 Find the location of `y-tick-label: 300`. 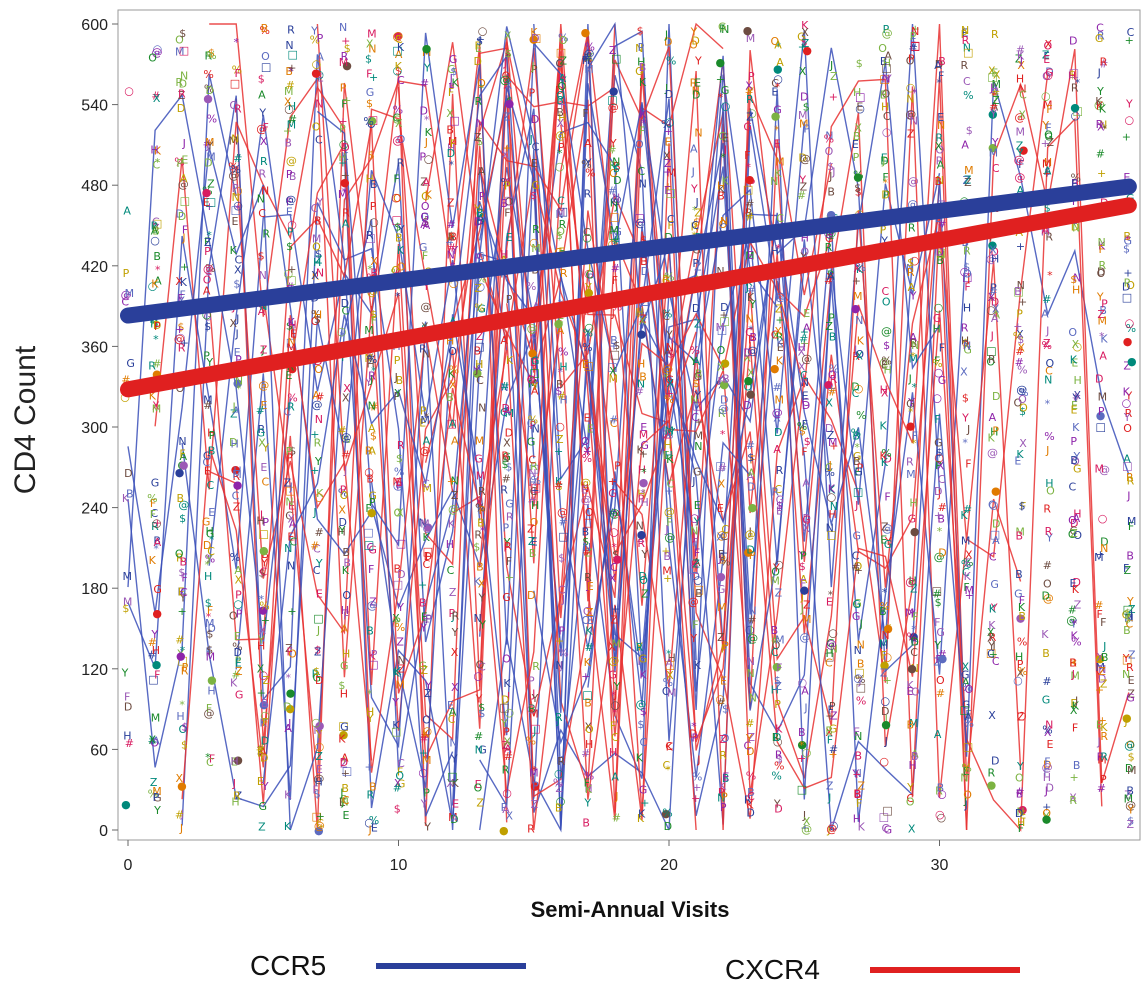

y-tick-label: 300 is located at coordinates (94, 428).